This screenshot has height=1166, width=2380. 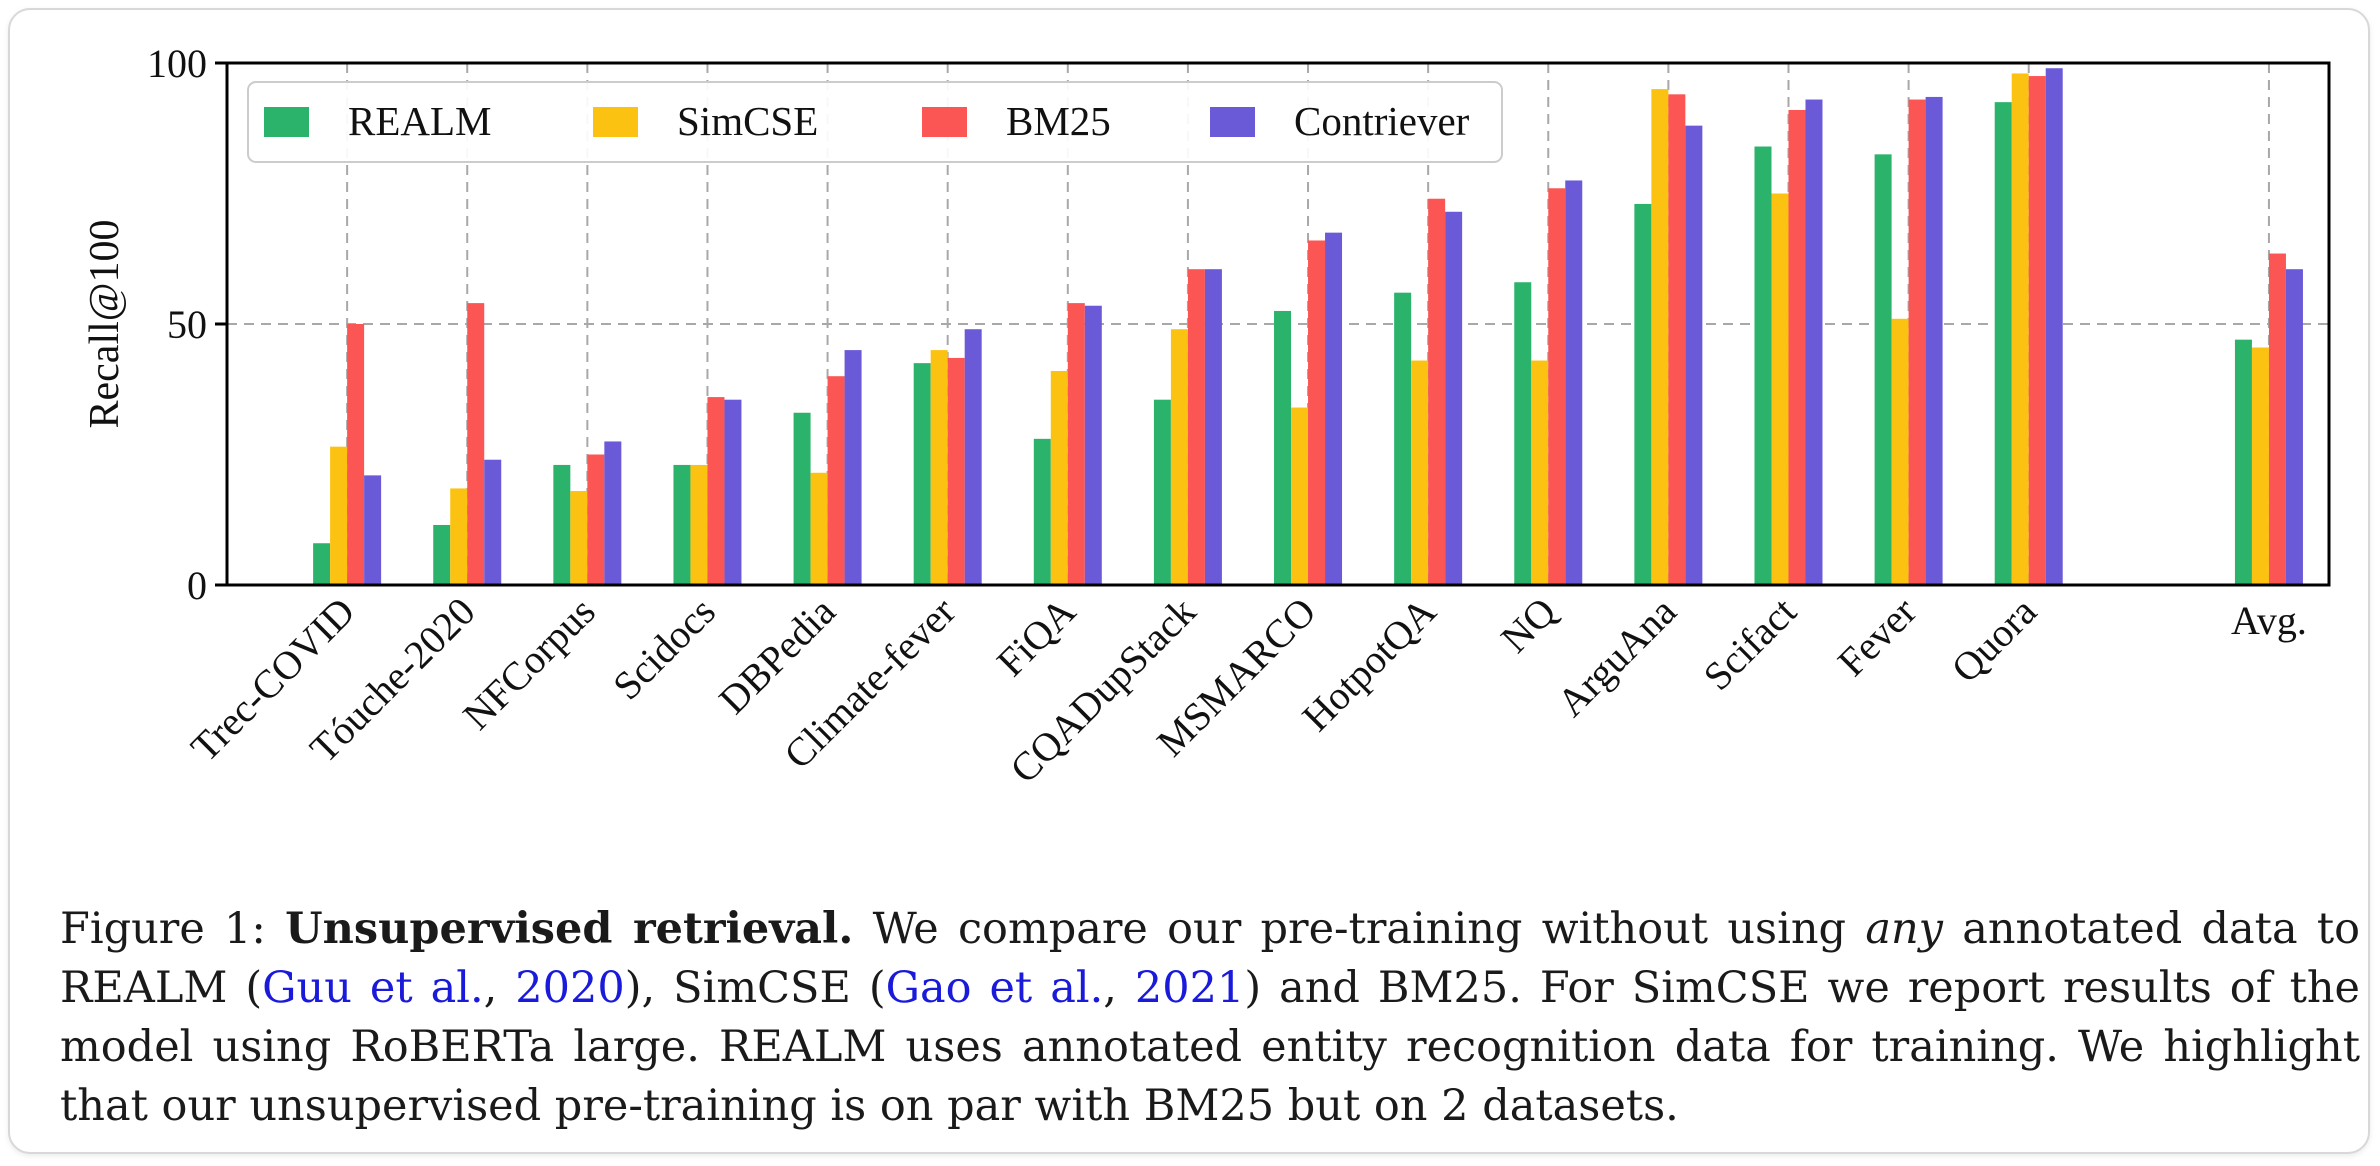 I want to click on legend-swatch-bm25, so click(x=944, y=122).